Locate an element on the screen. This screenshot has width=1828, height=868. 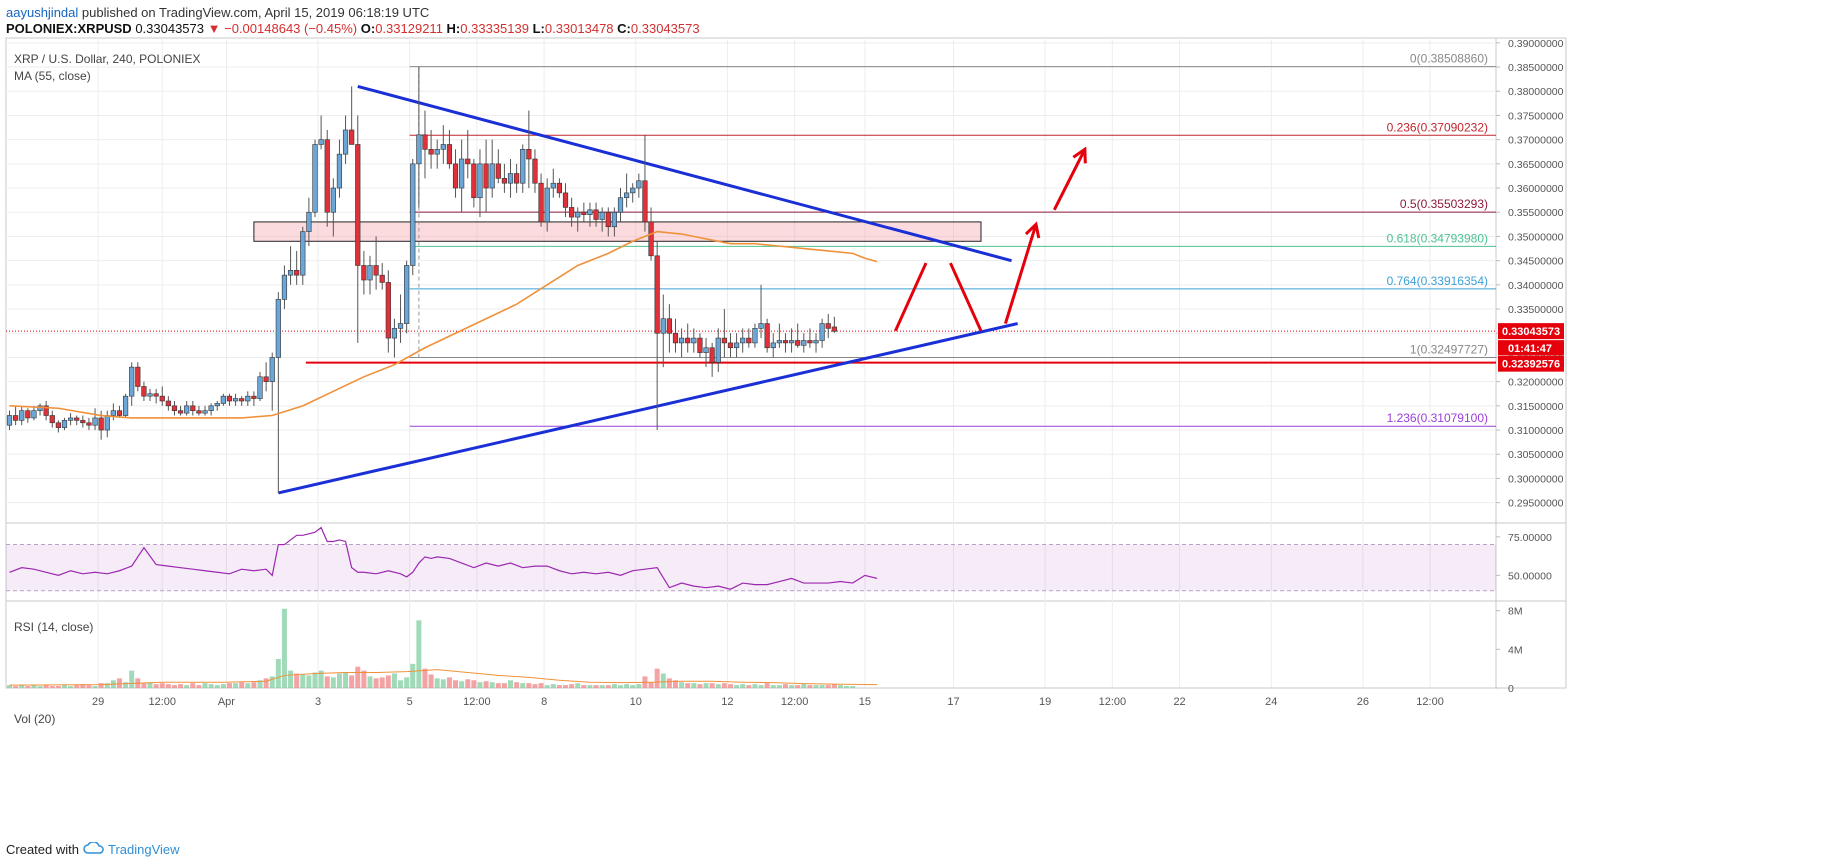
y-tick-label: 0.34500000 is located at coordinates (1536, 262).